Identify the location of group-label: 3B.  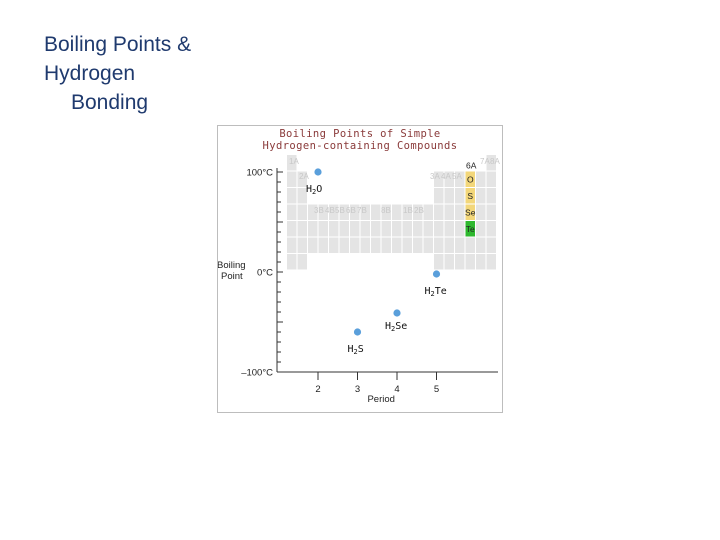
(319, 210).